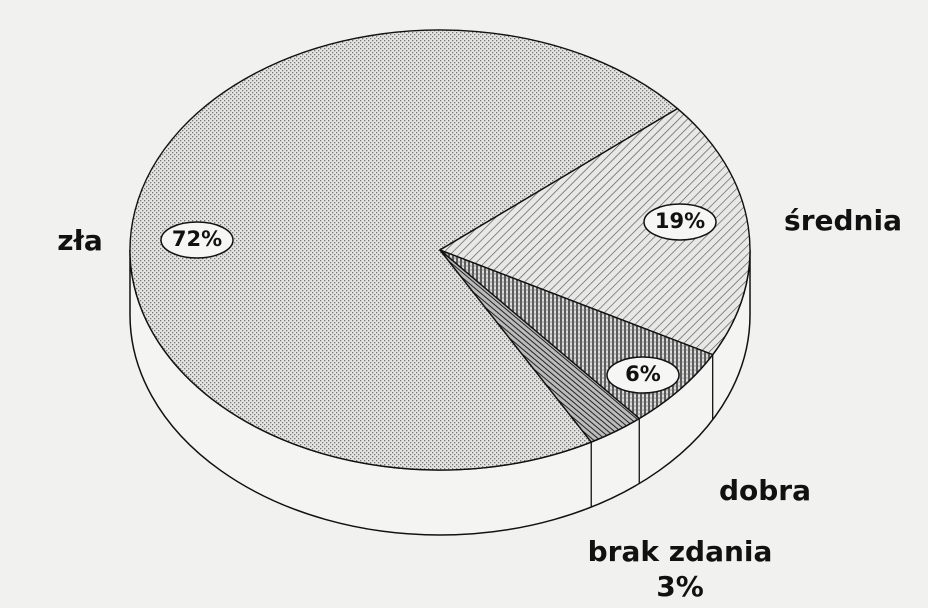 The width and height of the screenshot is (928, 608). I want to click on category-label: dobra, so click(765, 490).